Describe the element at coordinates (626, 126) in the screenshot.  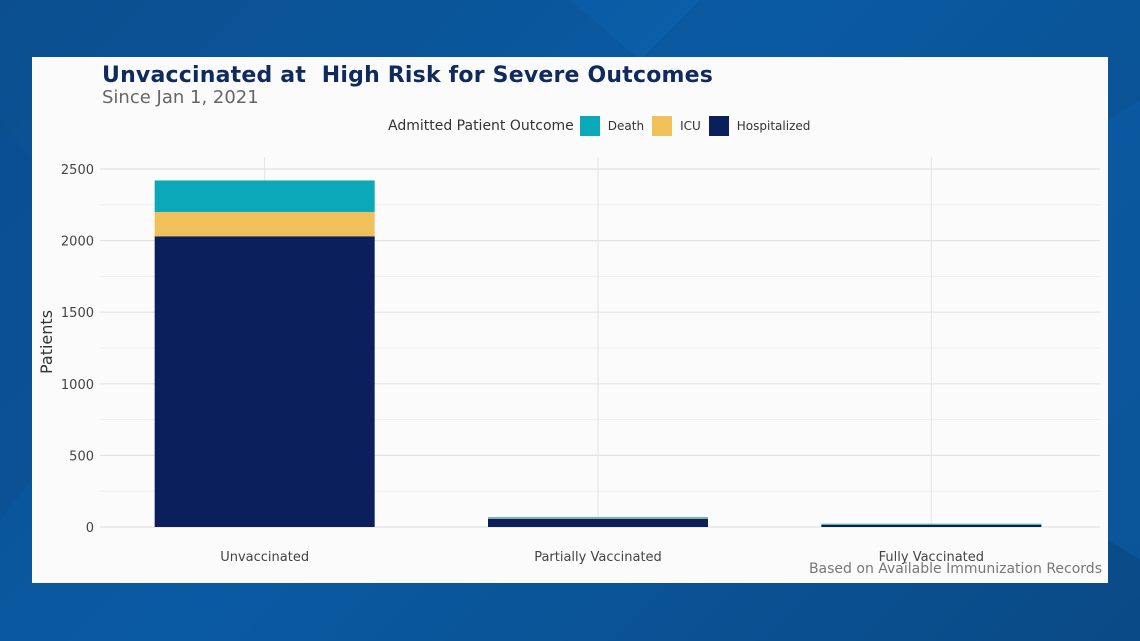
I see `legend-label: Death` at that location.